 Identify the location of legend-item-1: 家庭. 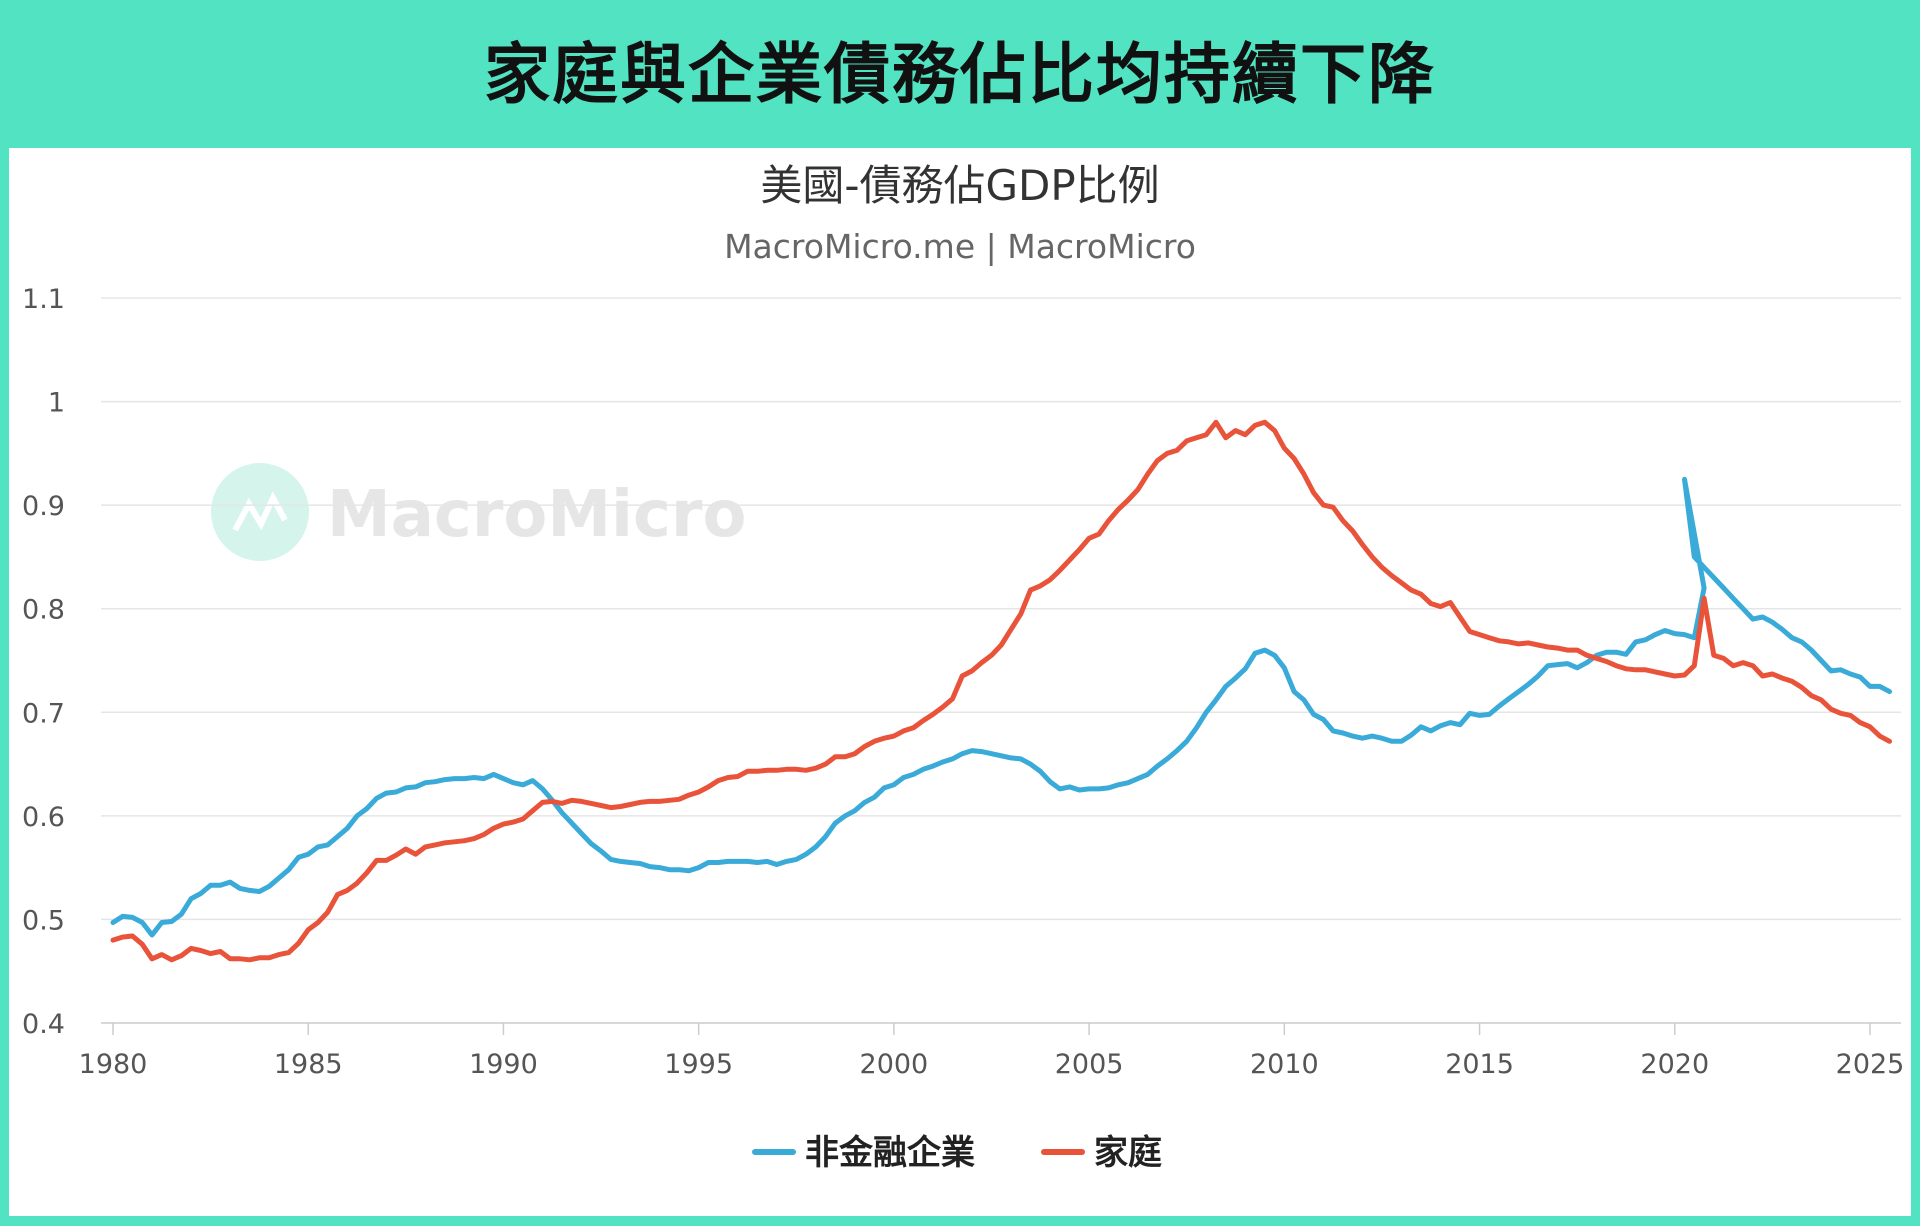
(1101, 1153).